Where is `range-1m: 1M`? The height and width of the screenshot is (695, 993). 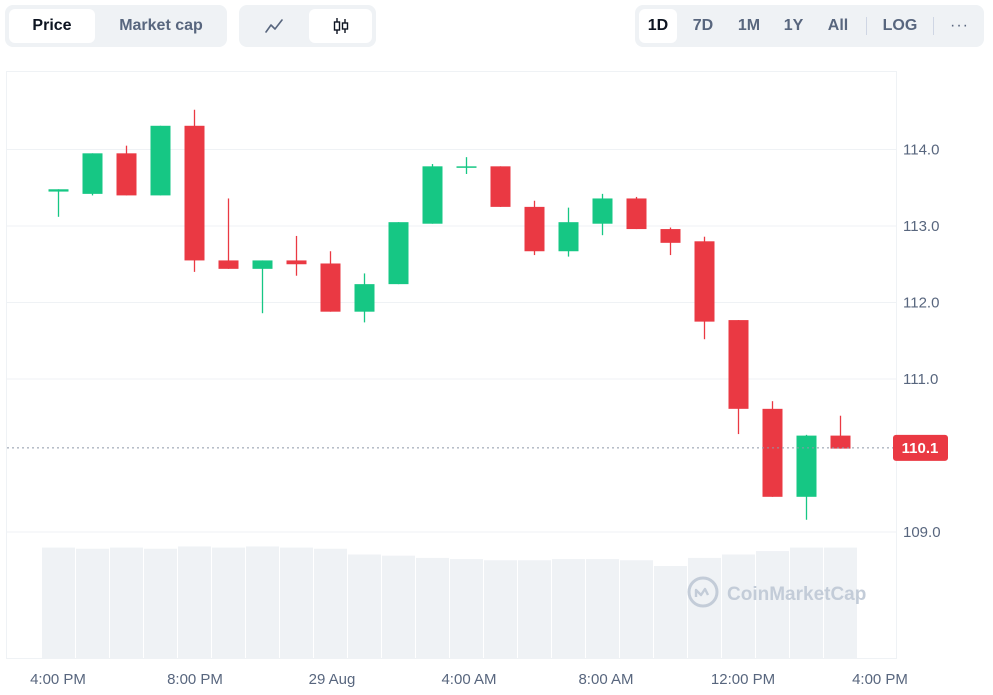 range-1m: 1M is located at coordinates (749, 25).